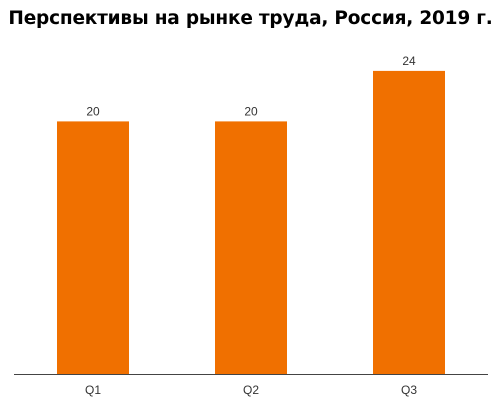 The height and width of the screenshot is (406, 501). What do you see at coordinates (409, 61) in the screenshot?
I see `data-label-q3: 24` at bounding box center [409, 61].